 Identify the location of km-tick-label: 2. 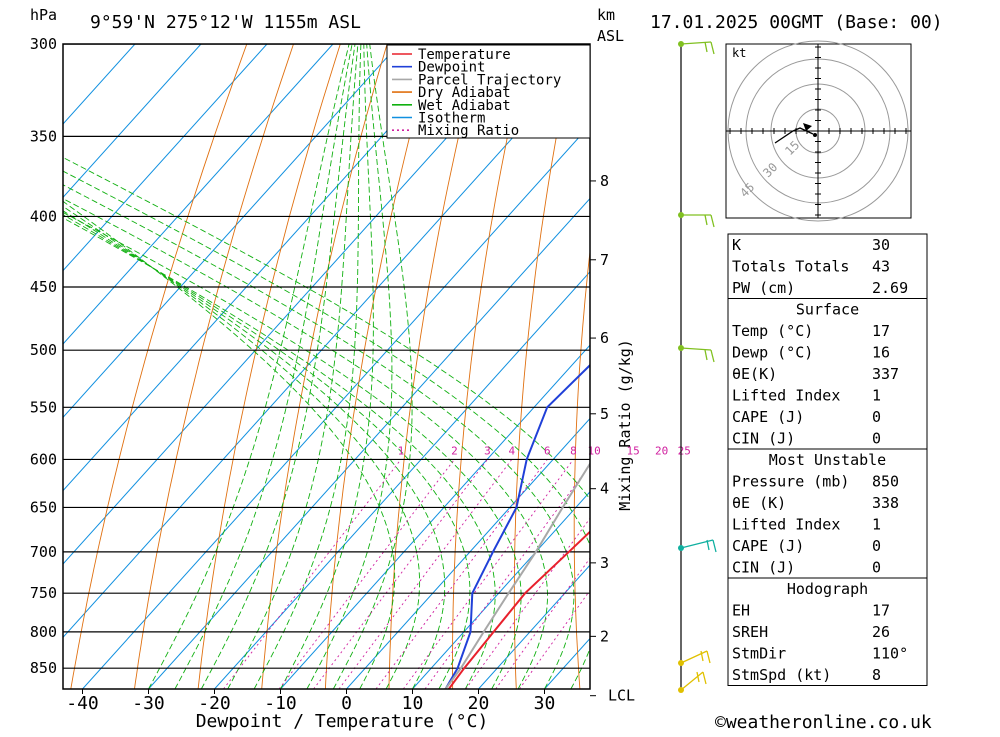
(604, 636).